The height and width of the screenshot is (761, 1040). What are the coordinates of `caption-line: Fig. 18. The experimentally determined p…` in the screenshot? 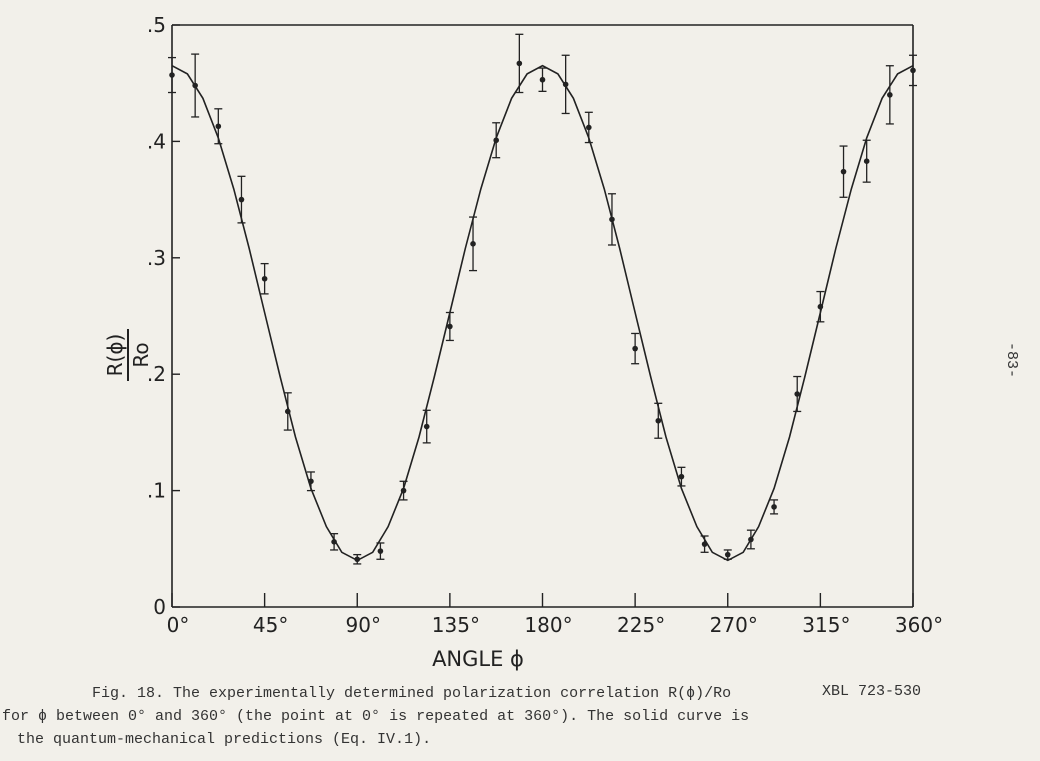 It's located at (411, 693).